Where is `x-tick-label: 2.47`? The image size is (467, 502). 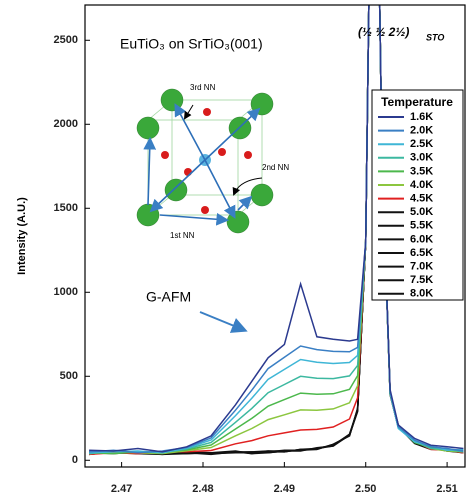
x-tick-label: 2.47 is located at coordinates (121, 489).